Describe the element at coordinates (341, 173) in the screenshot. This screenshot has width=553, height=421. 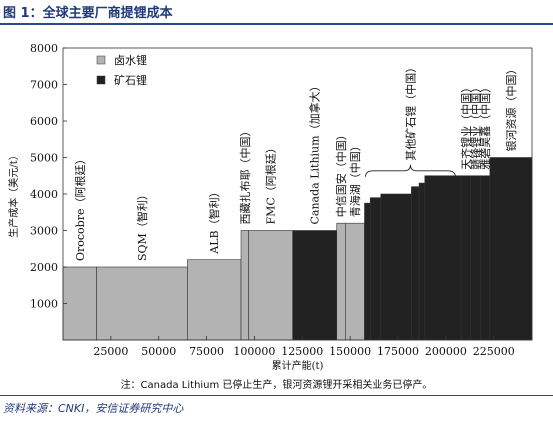
I see `bar-label-6: 中信国安（中国）` at that location.